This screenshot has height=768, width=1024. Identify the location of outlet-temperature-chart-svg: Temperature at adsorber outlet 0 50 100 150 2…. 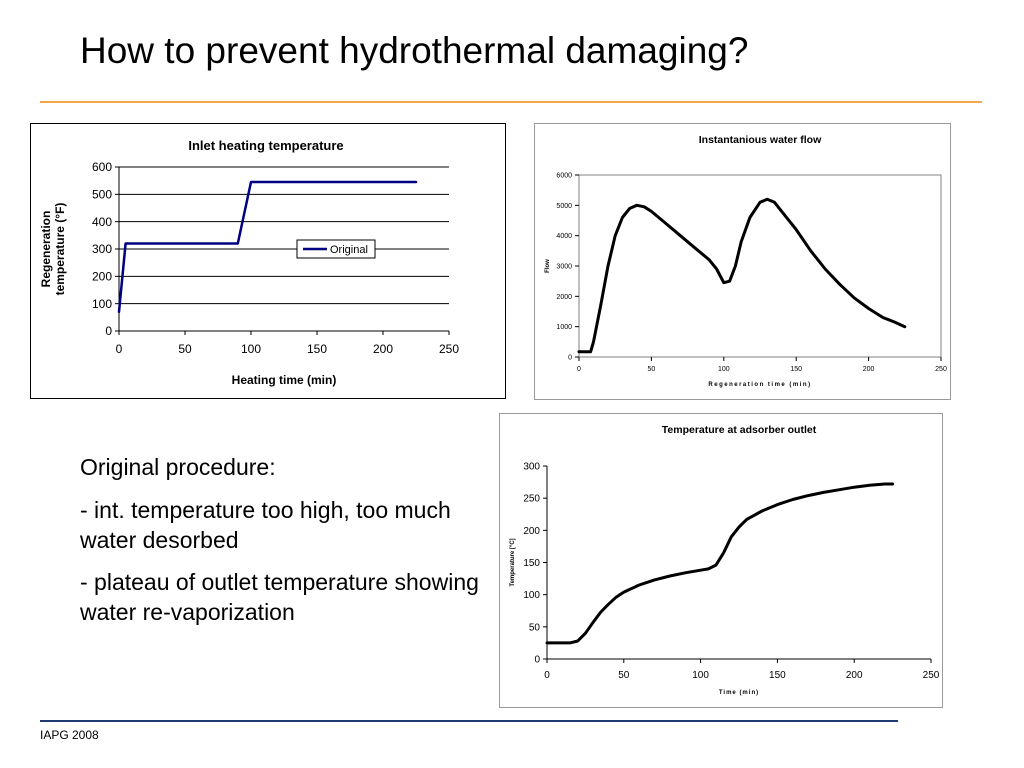
(725, 560).